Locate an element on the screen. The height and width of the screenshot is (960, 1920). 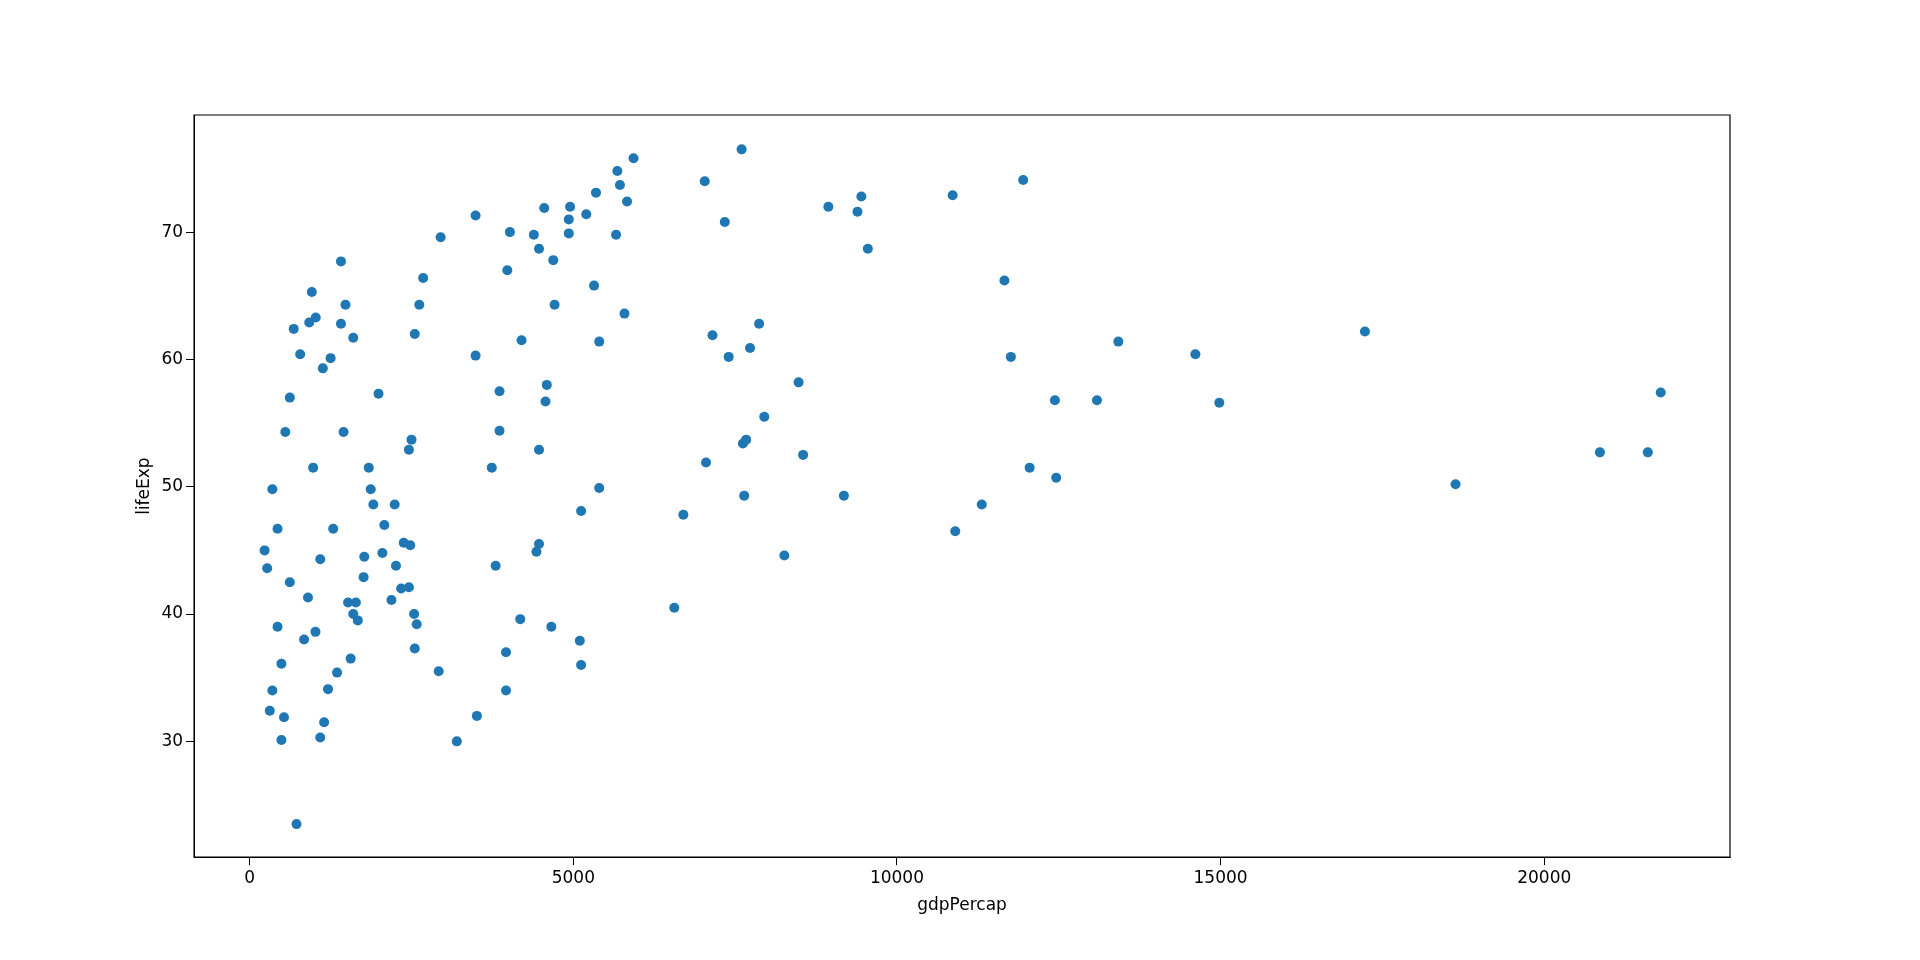
x-tick-label: 5000 is located at coordinates (573, 876).